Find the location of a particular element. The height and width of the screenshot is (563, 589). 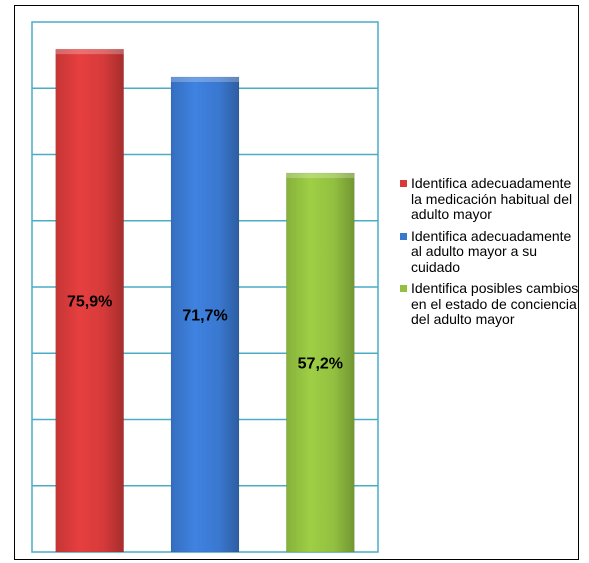

legend-swatch-red is located at coordinates (403, 183).